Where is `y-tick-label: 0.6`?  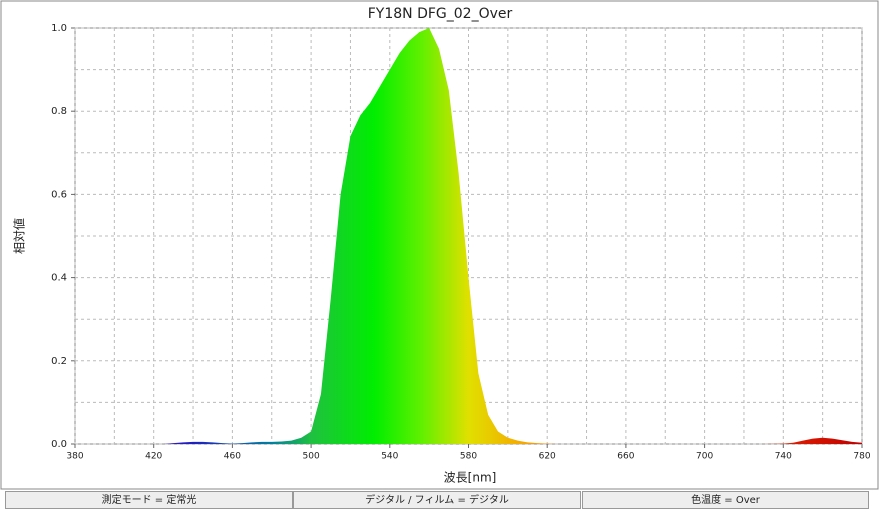 y-tick-label: 0.6 is located at coordinates (59, 194).